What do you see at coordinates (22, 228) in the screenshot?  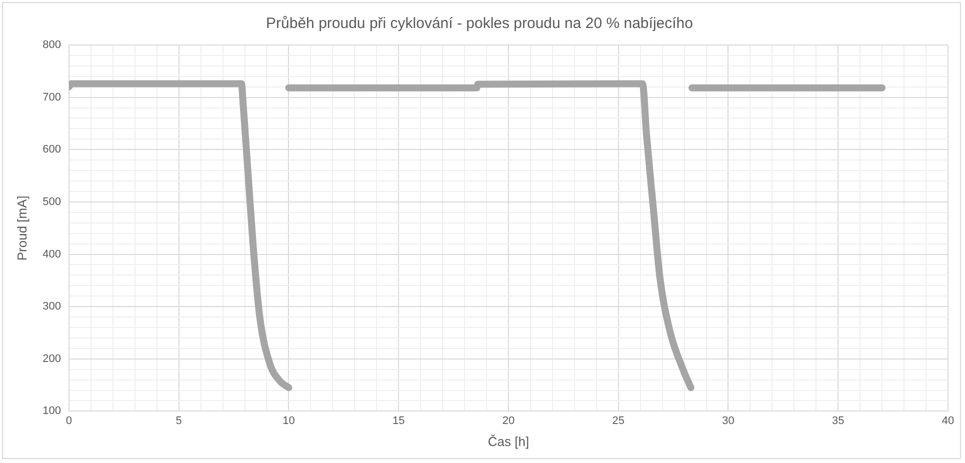 I see `y-axis-title: Proud [mA]` at bounding box center [22, 228].